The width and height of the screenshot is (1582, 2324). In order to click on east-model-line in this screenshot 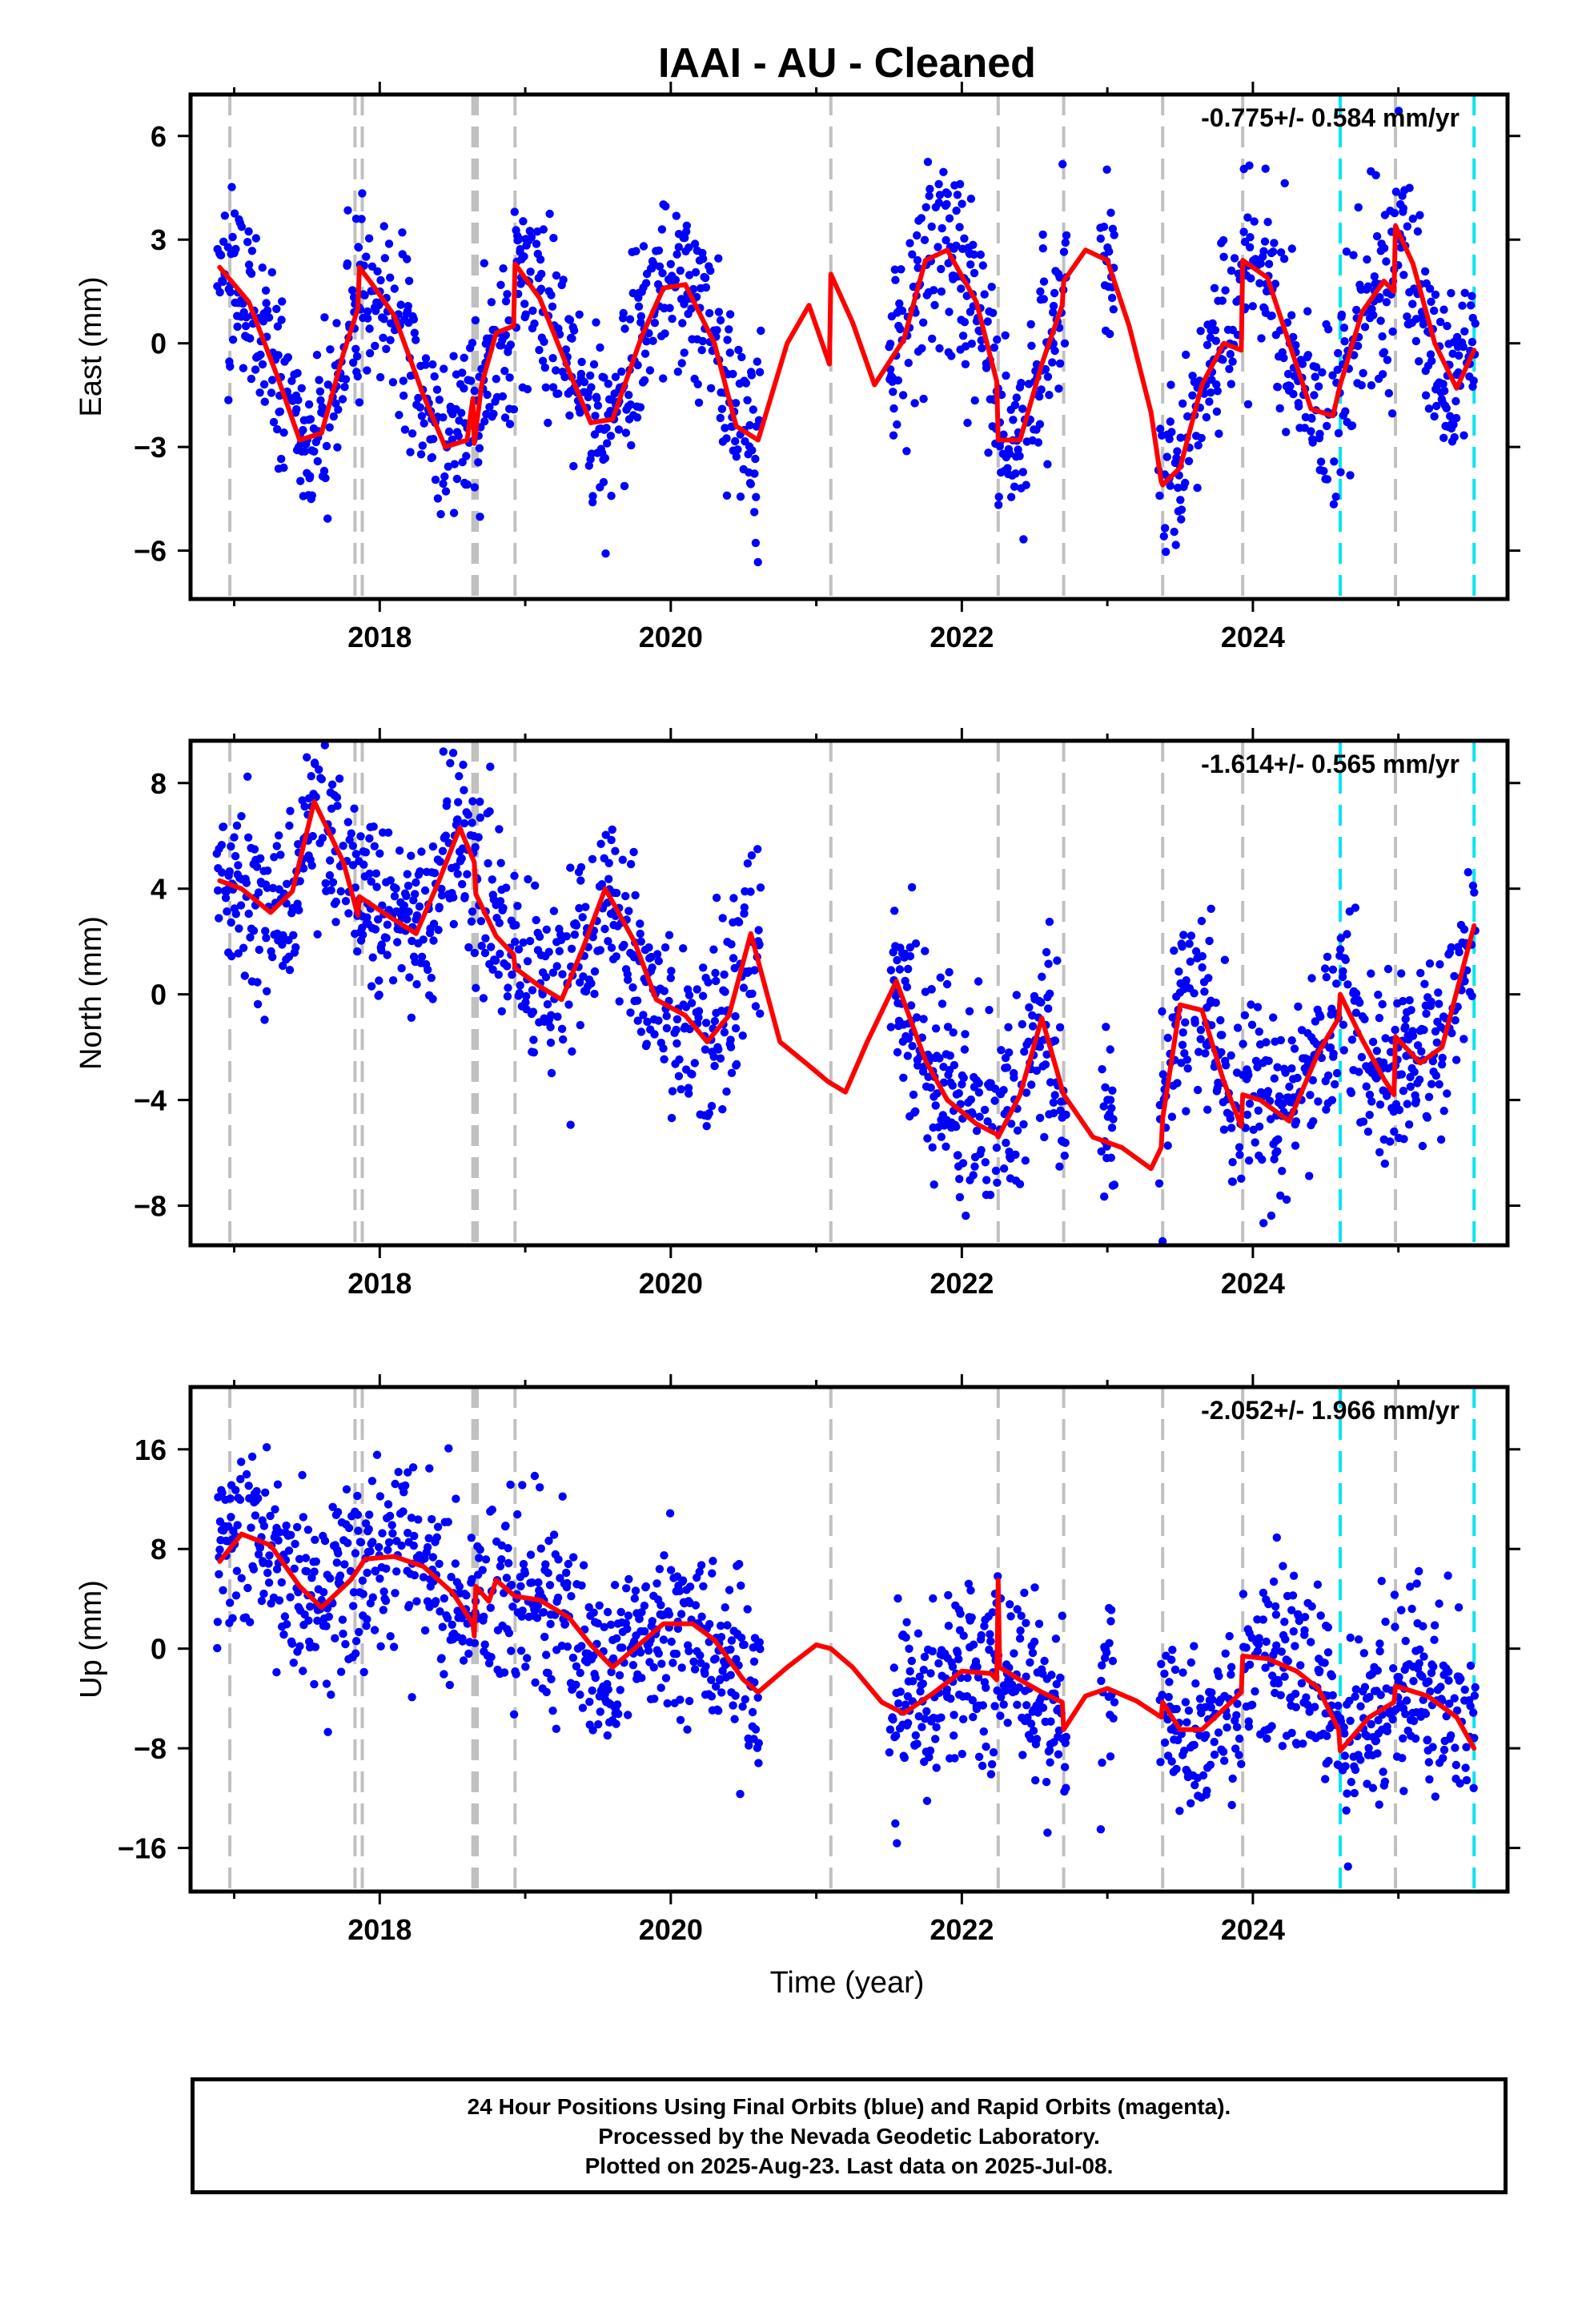, I will do `click(847, 356)`.